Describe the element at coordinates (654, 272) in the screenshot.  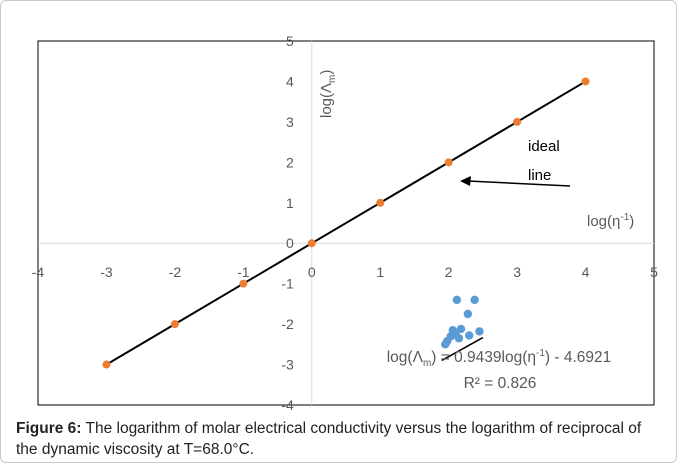
I see `x-tick-label: 5` at that location.